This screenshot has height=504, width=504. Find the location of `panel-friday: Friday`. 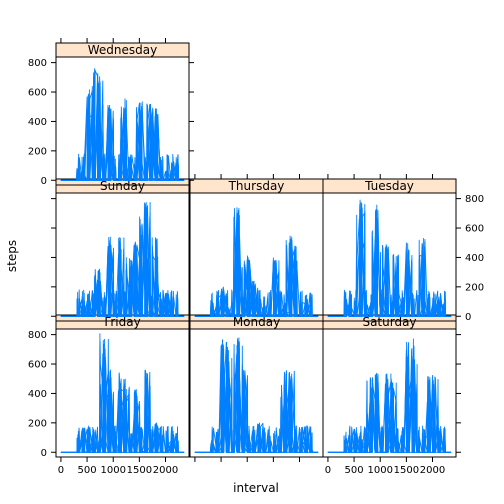

panel-friday: Friday is located at coordinates (122, 386).